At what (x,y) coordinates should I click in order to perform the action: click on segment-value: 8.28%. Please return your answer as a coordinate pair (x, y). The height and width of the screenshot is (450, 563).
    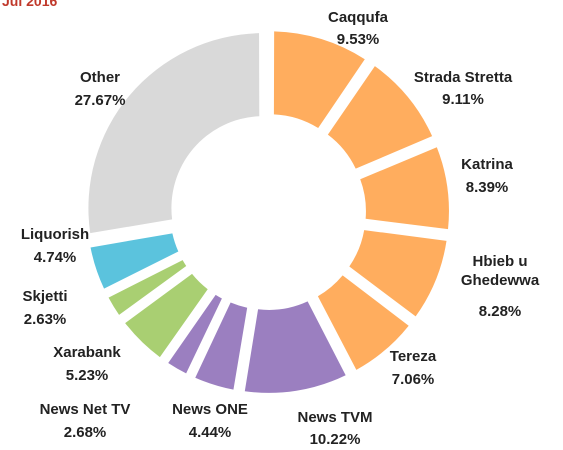
    Looking at the image, I should click on (500, 311).